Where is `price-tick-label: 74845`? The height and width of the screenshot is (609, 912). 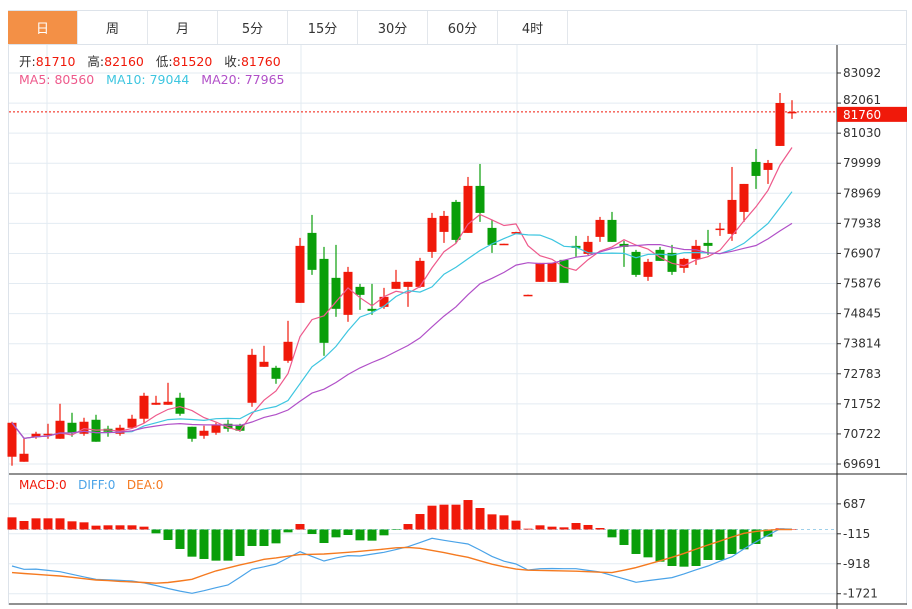
price-tick-label: 74845 is located at coordinates (862, 314).